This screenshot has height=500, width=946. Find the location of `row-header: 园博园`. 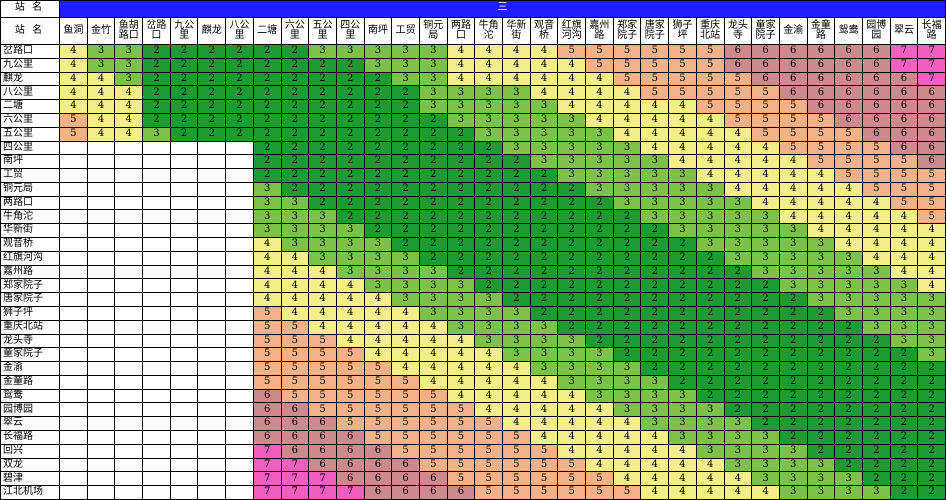

row-header: 园博园 is located at coordinates (30, 410).